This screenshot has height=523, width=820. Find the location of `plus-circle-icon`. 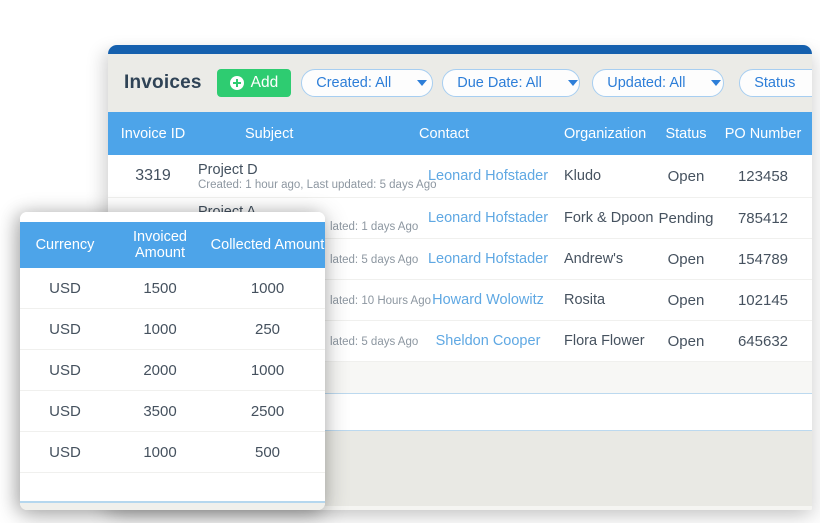

plus-circle-icon is located at coordinates (236, 83).